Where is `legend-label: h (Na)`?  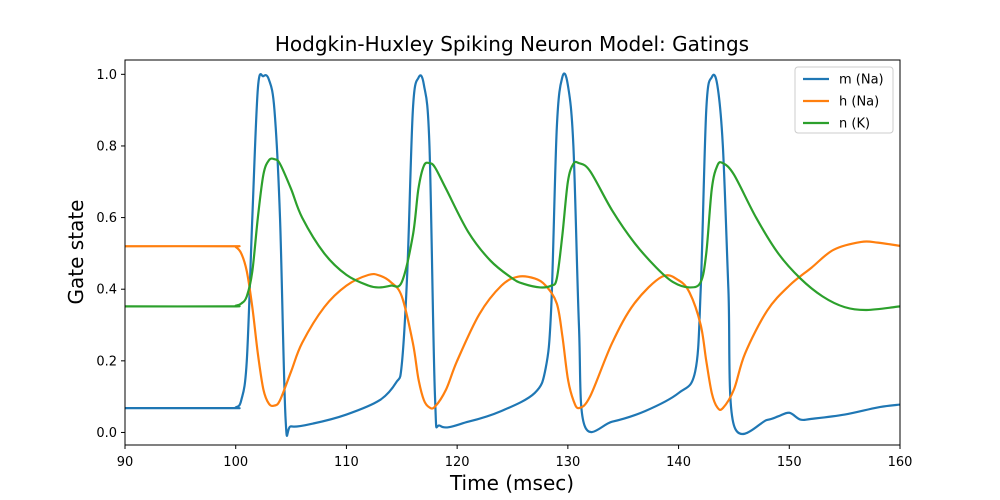
legend-label: h (Na) is located at coordinates (859, 102).